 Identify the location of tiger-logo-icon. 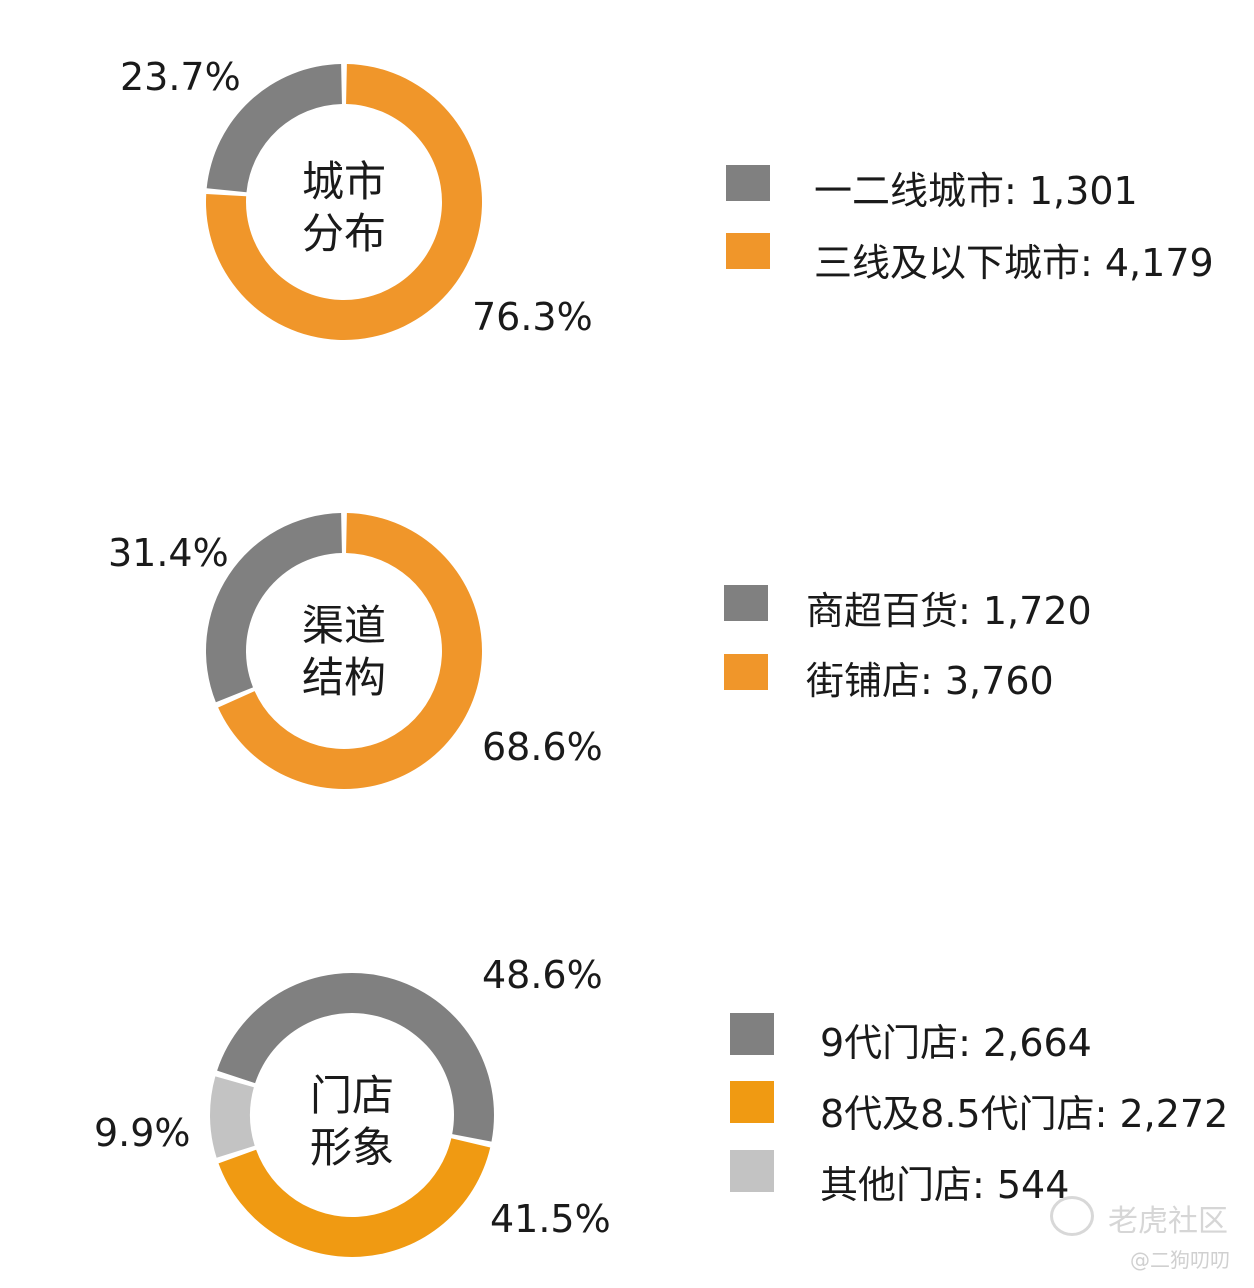
(1072, 1216).